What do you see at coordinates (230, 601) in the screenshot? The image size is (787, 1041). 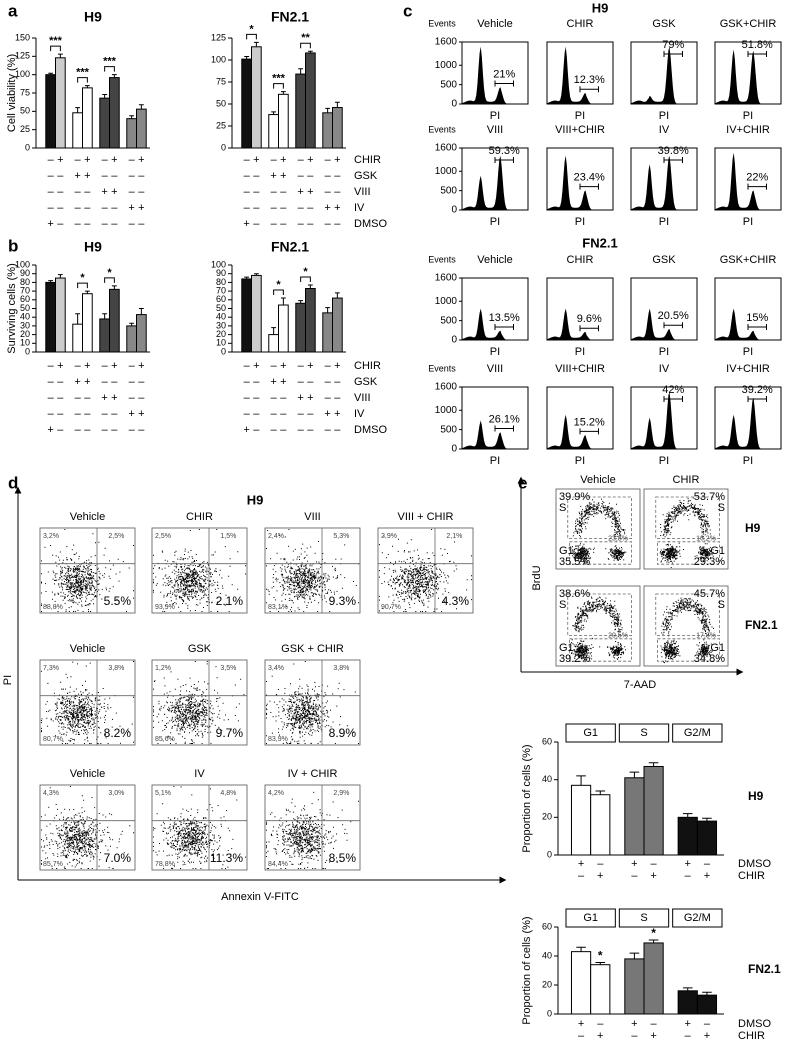 I see `quadrant-lr: 2.1%` at bounding box center [230, 601].